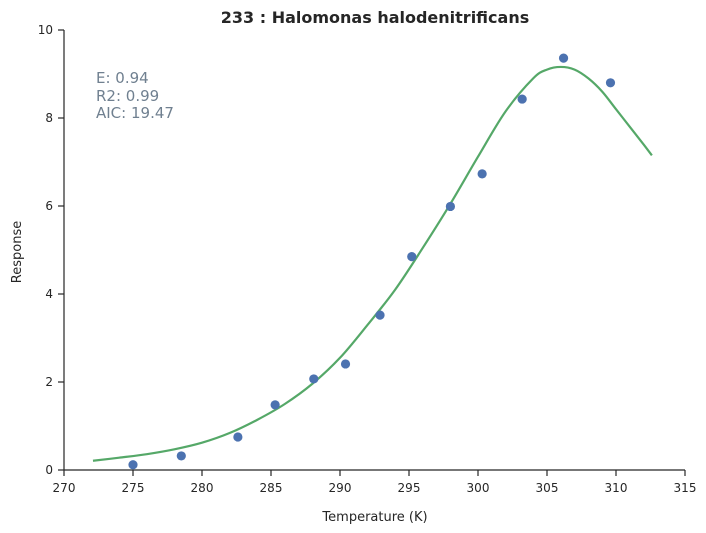  Describe the element at coordinates (51, 250) in the screenshot. I see `y-axis-ticks: 0 2 4 6 8 10` at that location.